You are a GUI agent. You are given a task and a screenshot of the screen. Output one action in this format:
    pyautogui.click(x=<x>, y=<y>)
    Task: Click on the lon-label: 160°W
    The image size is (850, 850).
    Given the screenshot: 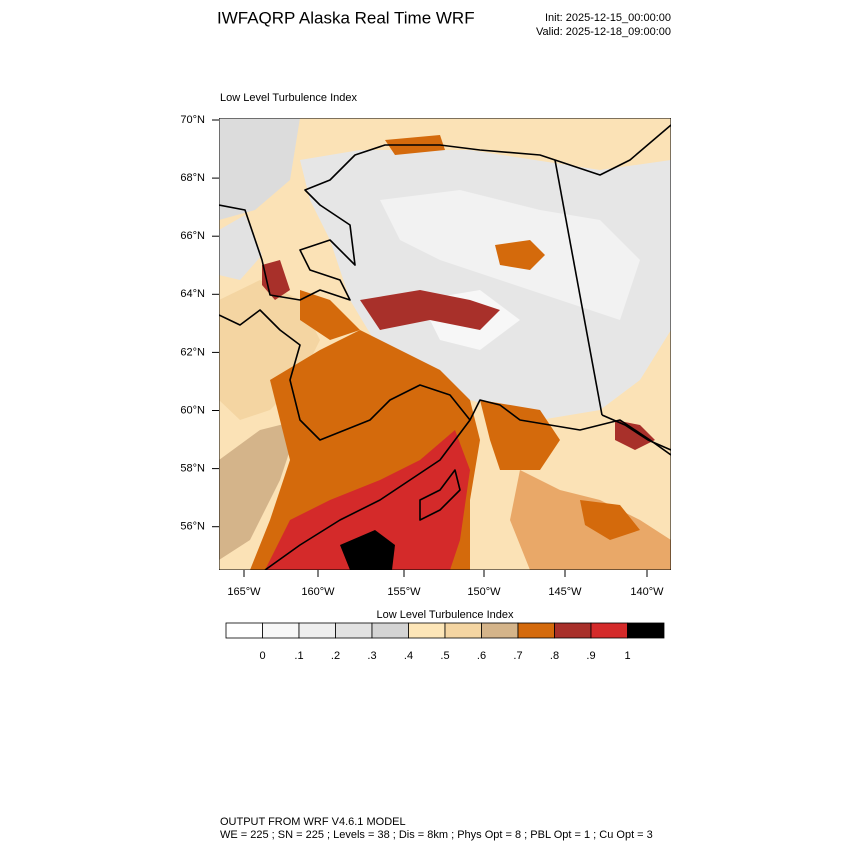 What is the action you would take?
    pyautogui.click(x=318, y=592)
    